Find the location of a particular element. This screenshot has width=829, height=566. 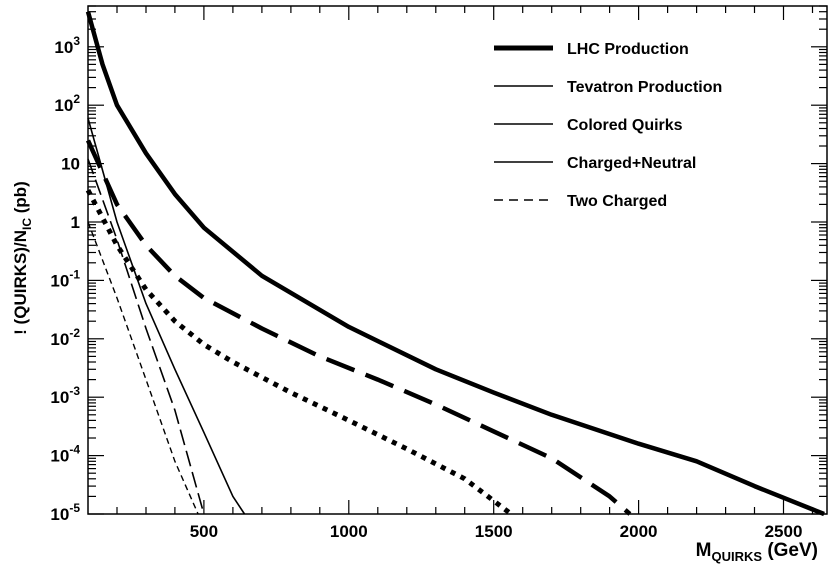

x-tick-label: 1500 is located at coordinates (494, 531).